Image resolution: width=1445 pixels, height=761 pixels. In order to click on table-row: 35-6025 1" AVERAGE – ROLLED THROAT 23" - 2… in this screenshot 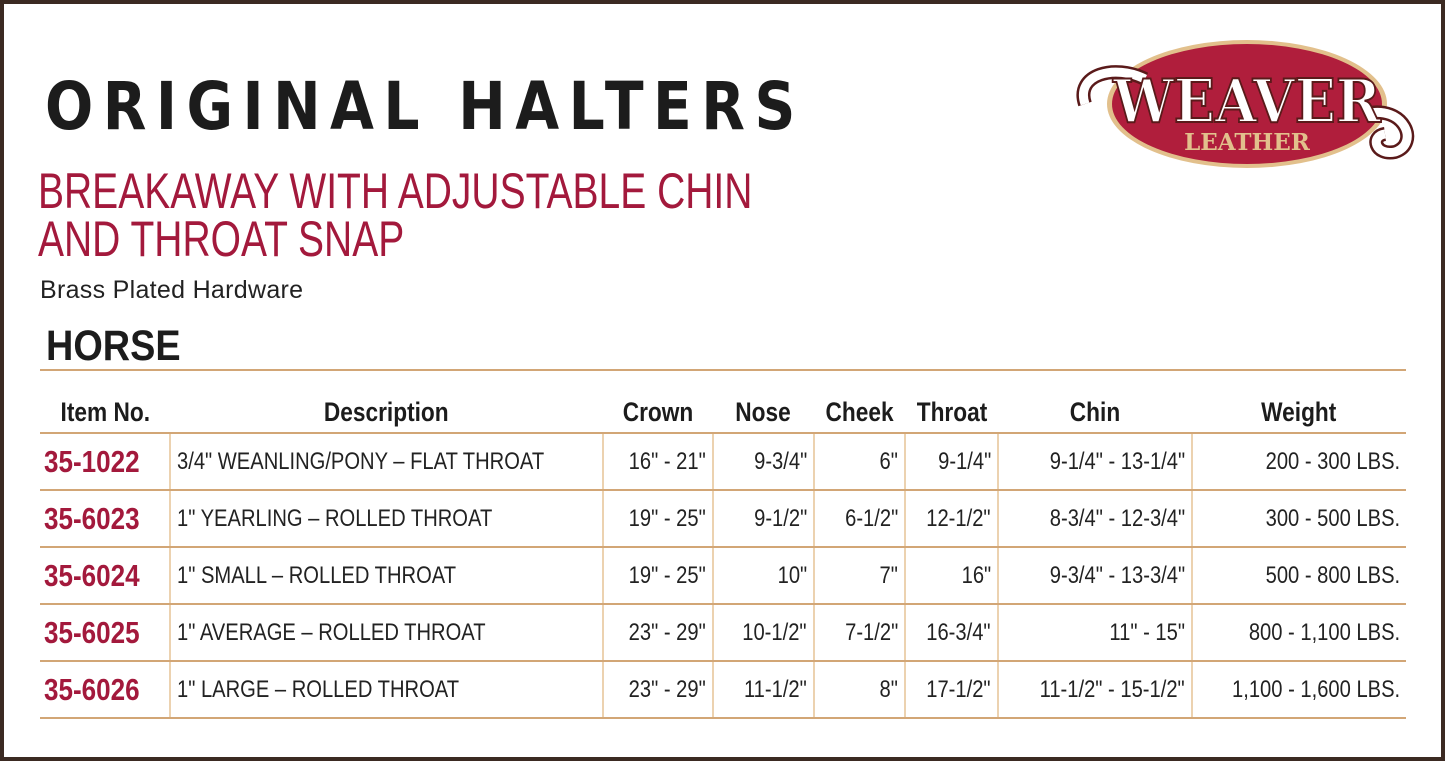, I will do `click(723, 633)`.